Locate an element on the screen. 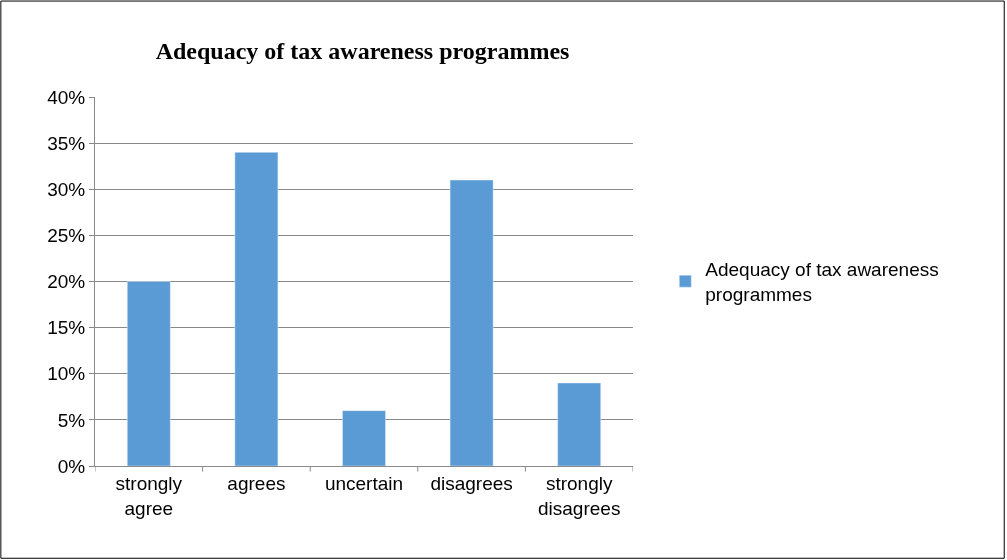 The width and height of the screenshot is (1007, 560). y-tick-label: 10% is located at coordinates (66, 374).